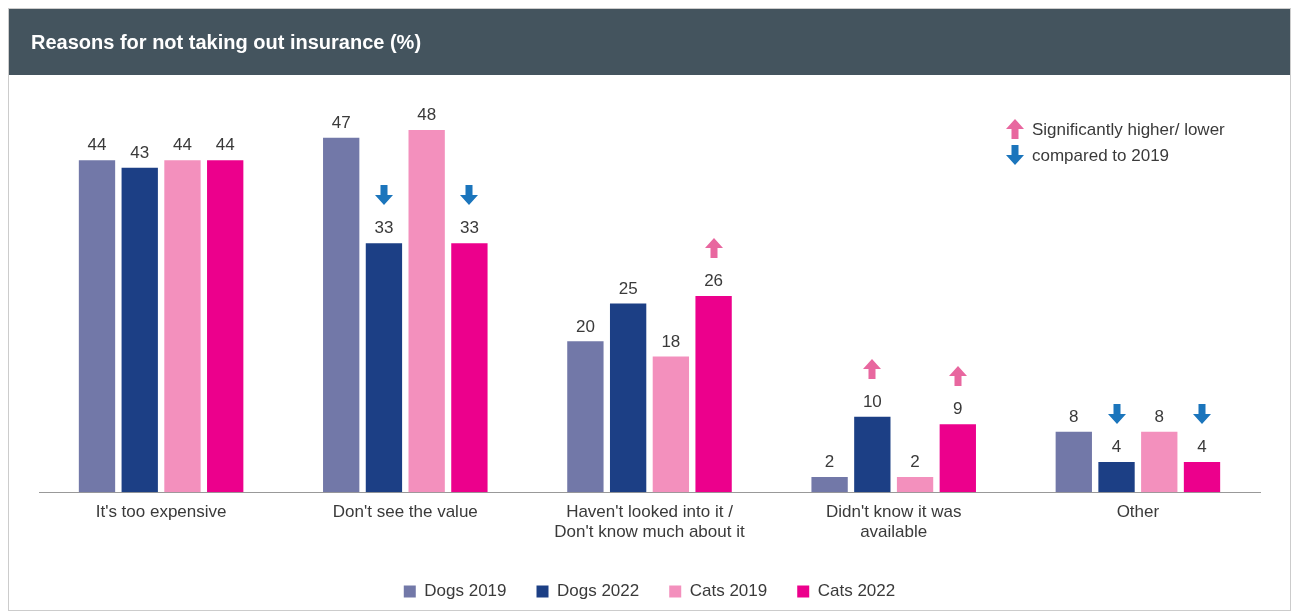  Describe the element at coordinates (161, 512) in the screenshot. I see `x-tick-label: It's too expensive` at that location.